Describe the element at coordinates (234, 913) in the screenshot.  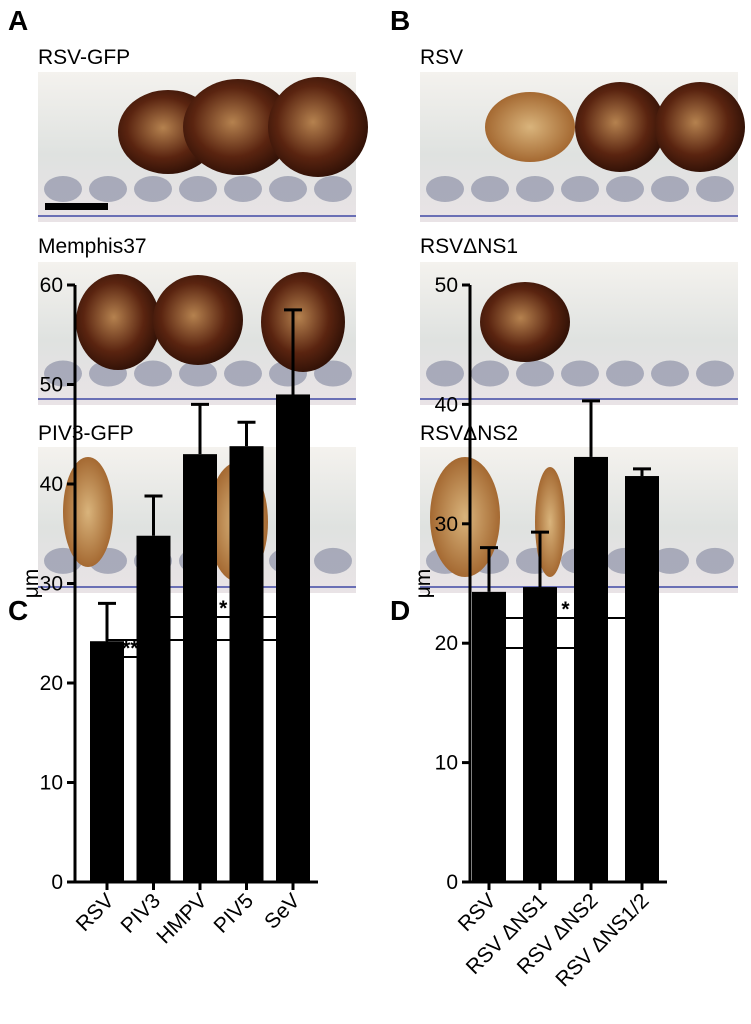
I see `x-tick-label: PIV5` at that location.